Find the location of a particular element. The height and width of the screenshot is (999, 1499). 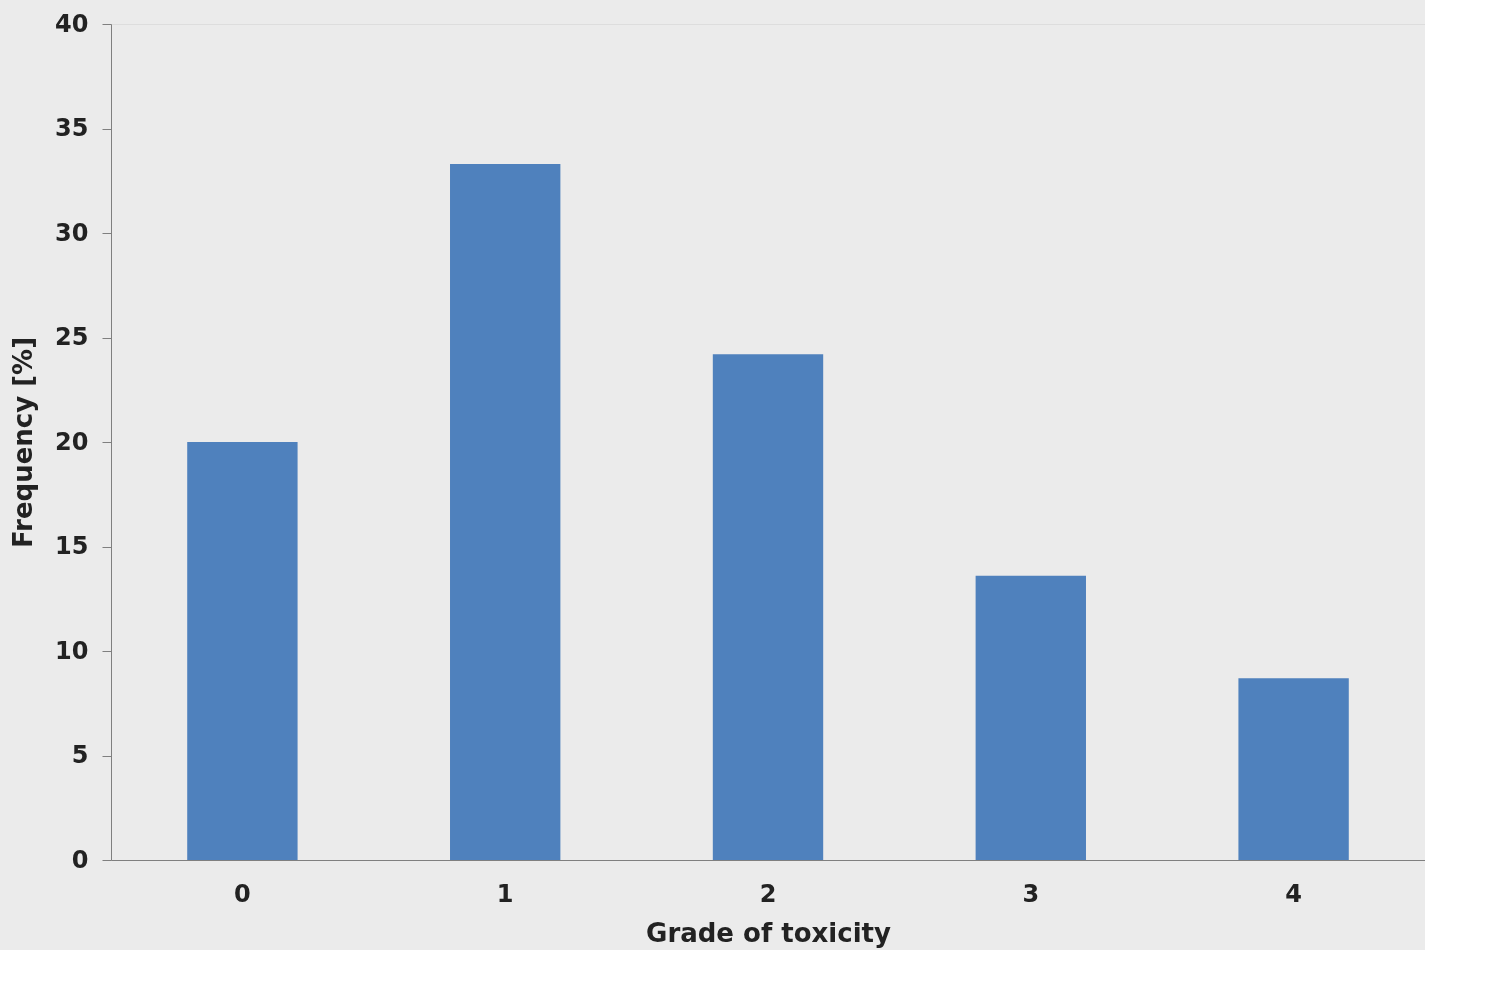

y-tick-label: 25 is located at coordinates (72, 337).